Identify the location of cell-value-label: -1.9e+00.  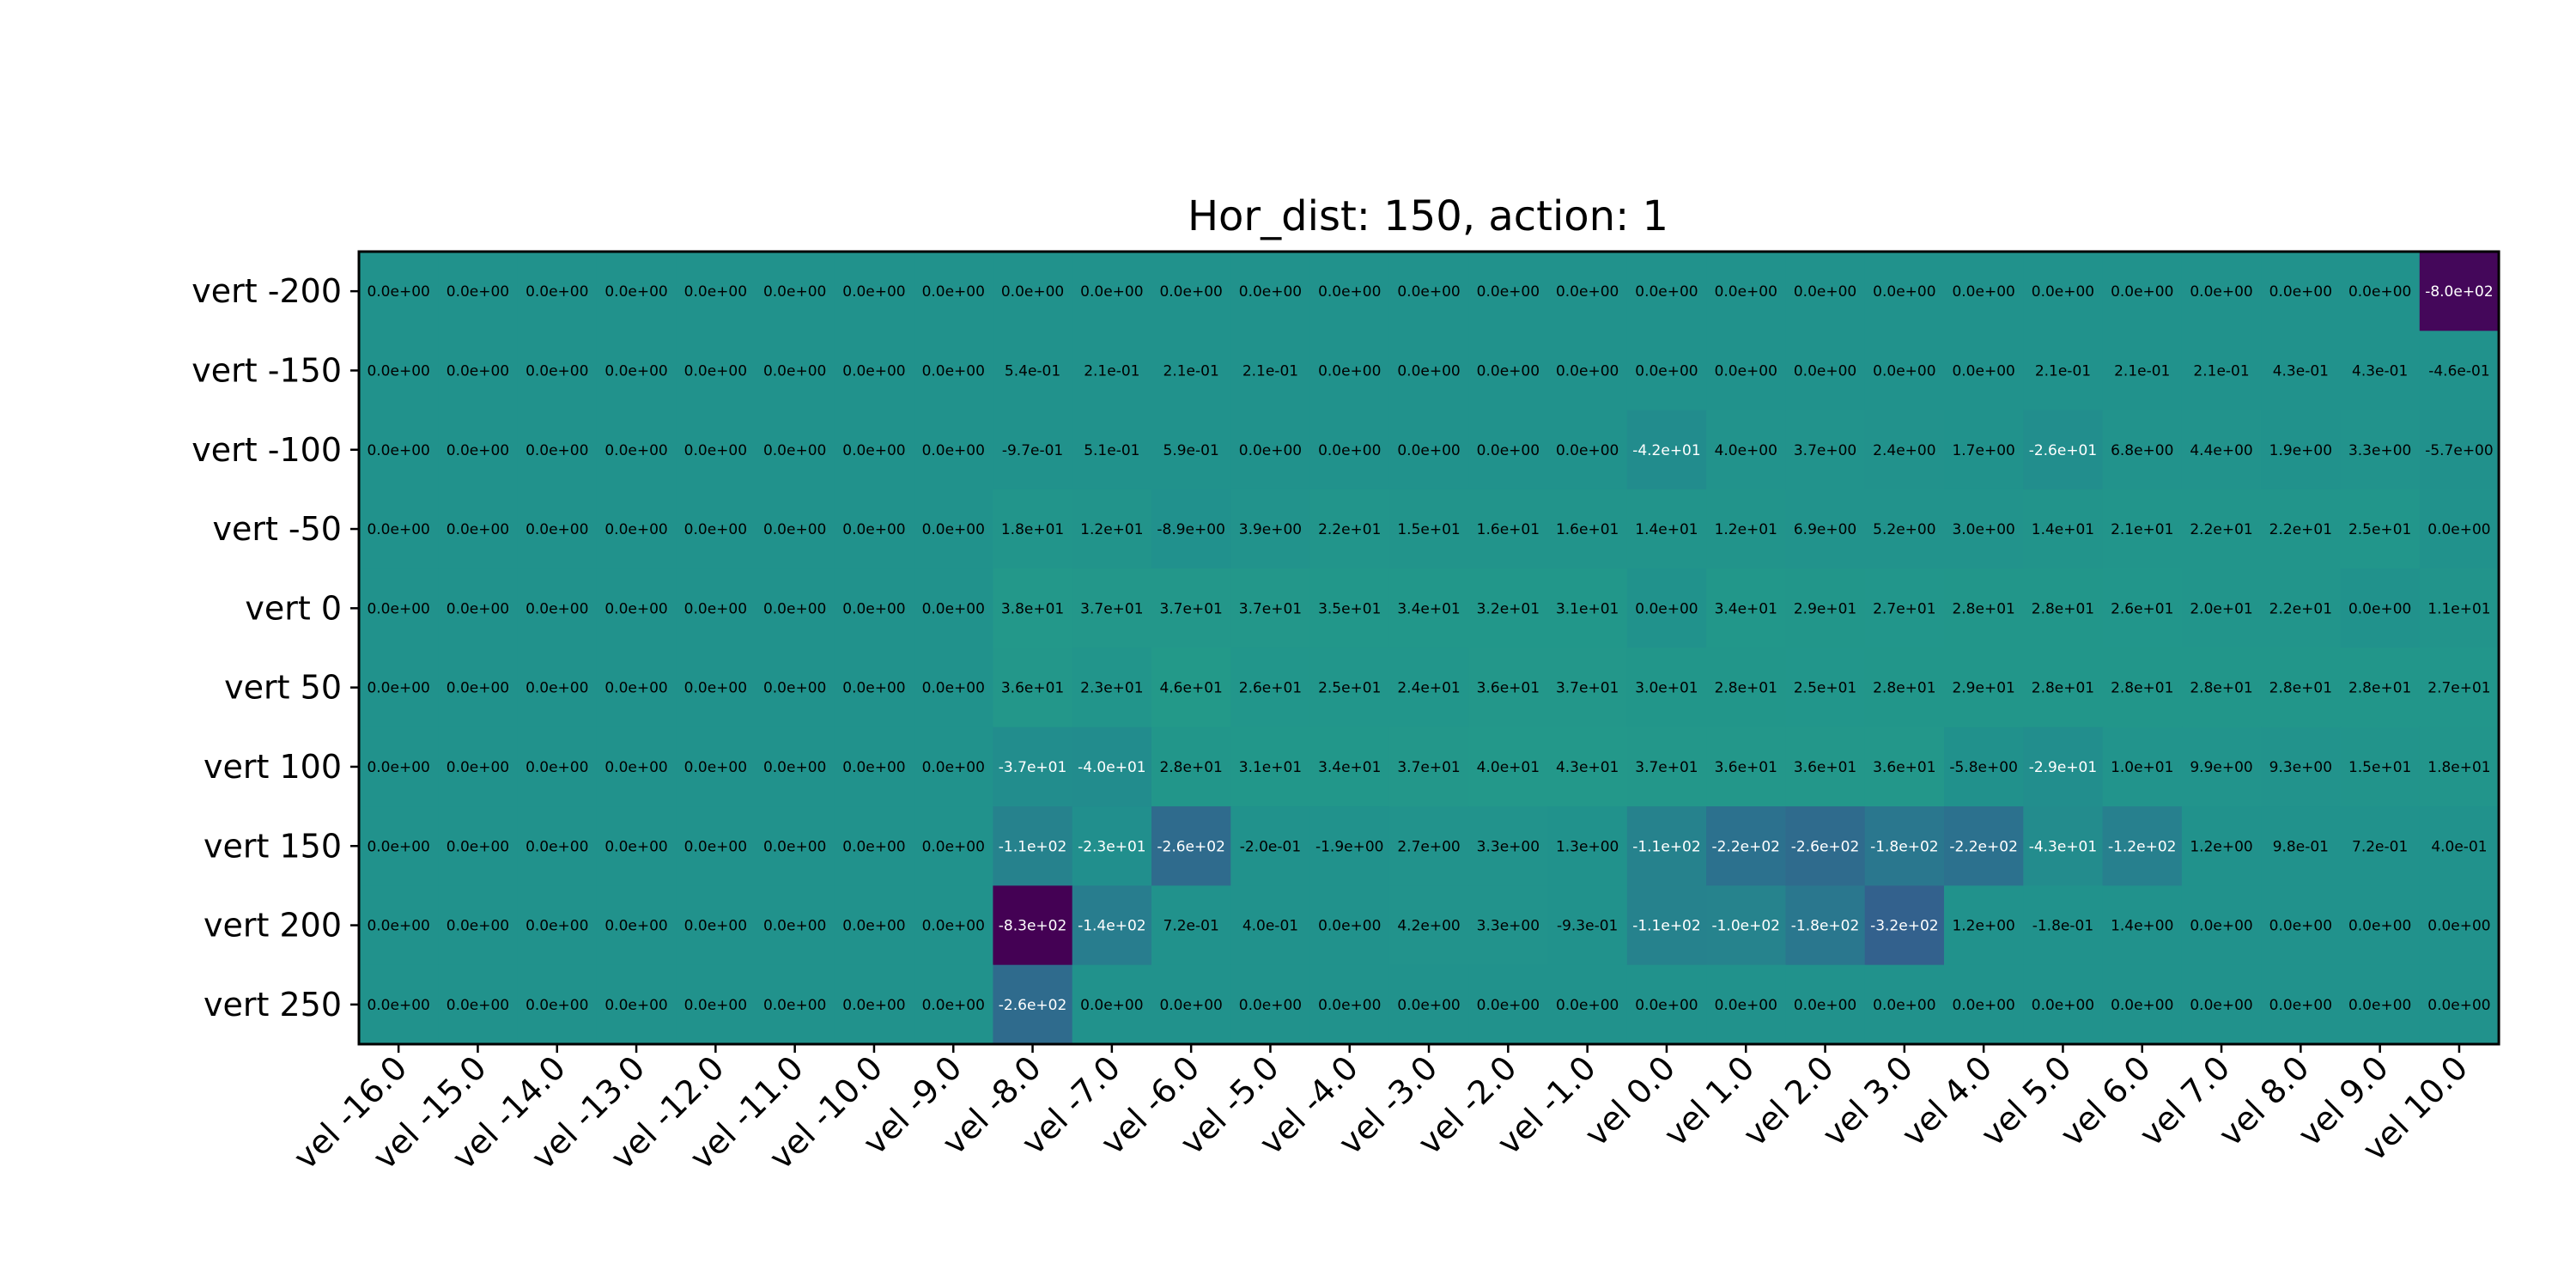
(1349, 846).